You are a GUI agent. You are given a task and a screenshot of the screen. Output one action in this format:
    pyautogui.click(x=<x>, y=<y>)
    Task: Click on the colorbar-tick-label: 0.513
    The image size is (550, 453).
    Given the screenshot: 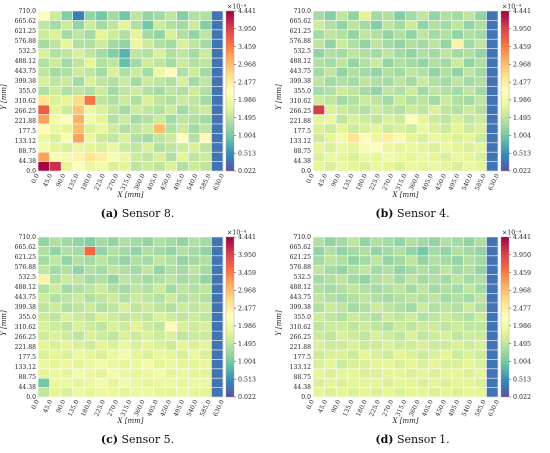 What is the action you would take?
    pyautogui.click(x=247, y=379)
    